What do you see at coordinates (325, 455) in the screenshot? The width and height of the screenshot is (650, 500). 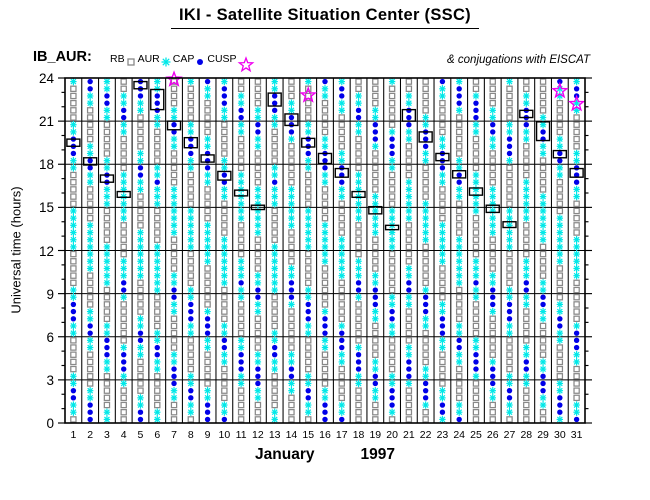 I see `x-axis-caption: January 1997` at bounding box center [325, 455].